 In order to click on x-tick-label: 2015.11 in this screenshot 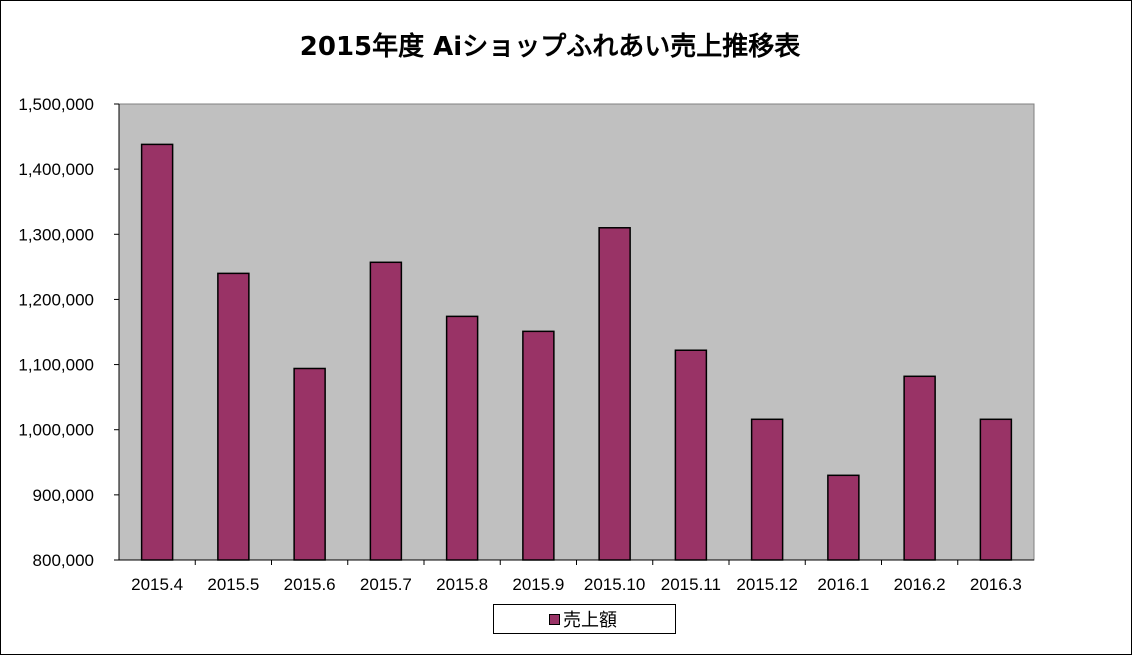, I will do `click(691, 584)`.